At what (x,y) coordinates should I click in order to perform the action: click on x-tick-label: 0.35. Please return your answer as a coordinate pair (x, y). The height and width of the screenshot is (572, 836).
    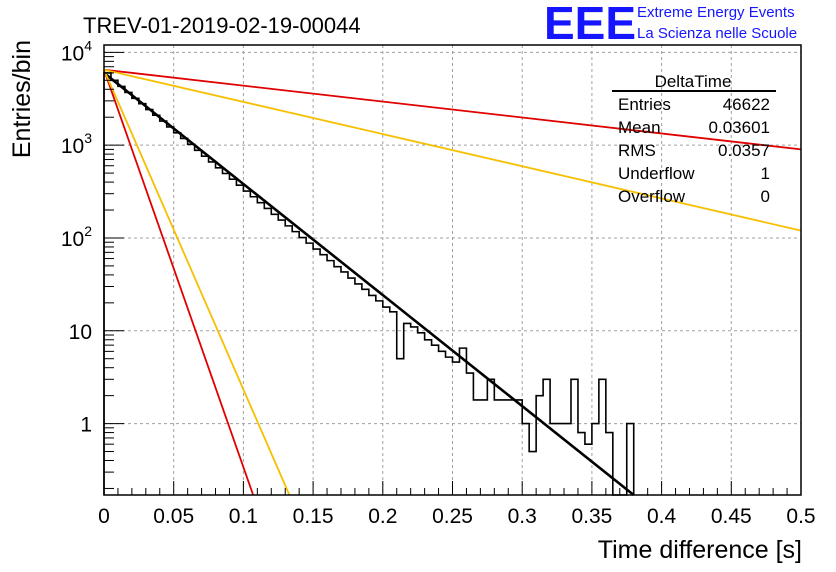
    Looking at the image, I should click on (591, 516).